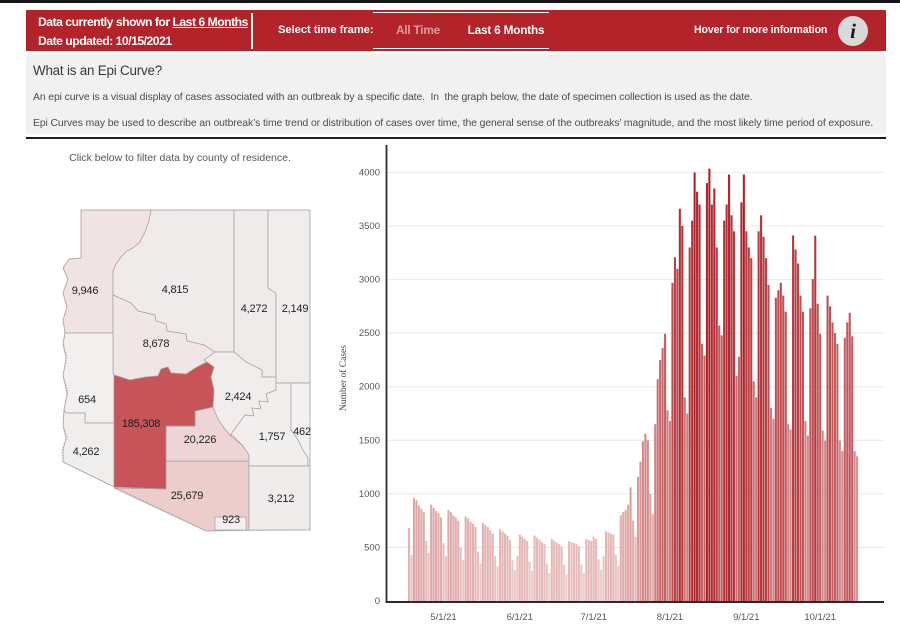 The image size is (900, 635). Describe the element at coordinates (746, 617) in the screenshot. I see `svg-text: 9/1/21` at that location.